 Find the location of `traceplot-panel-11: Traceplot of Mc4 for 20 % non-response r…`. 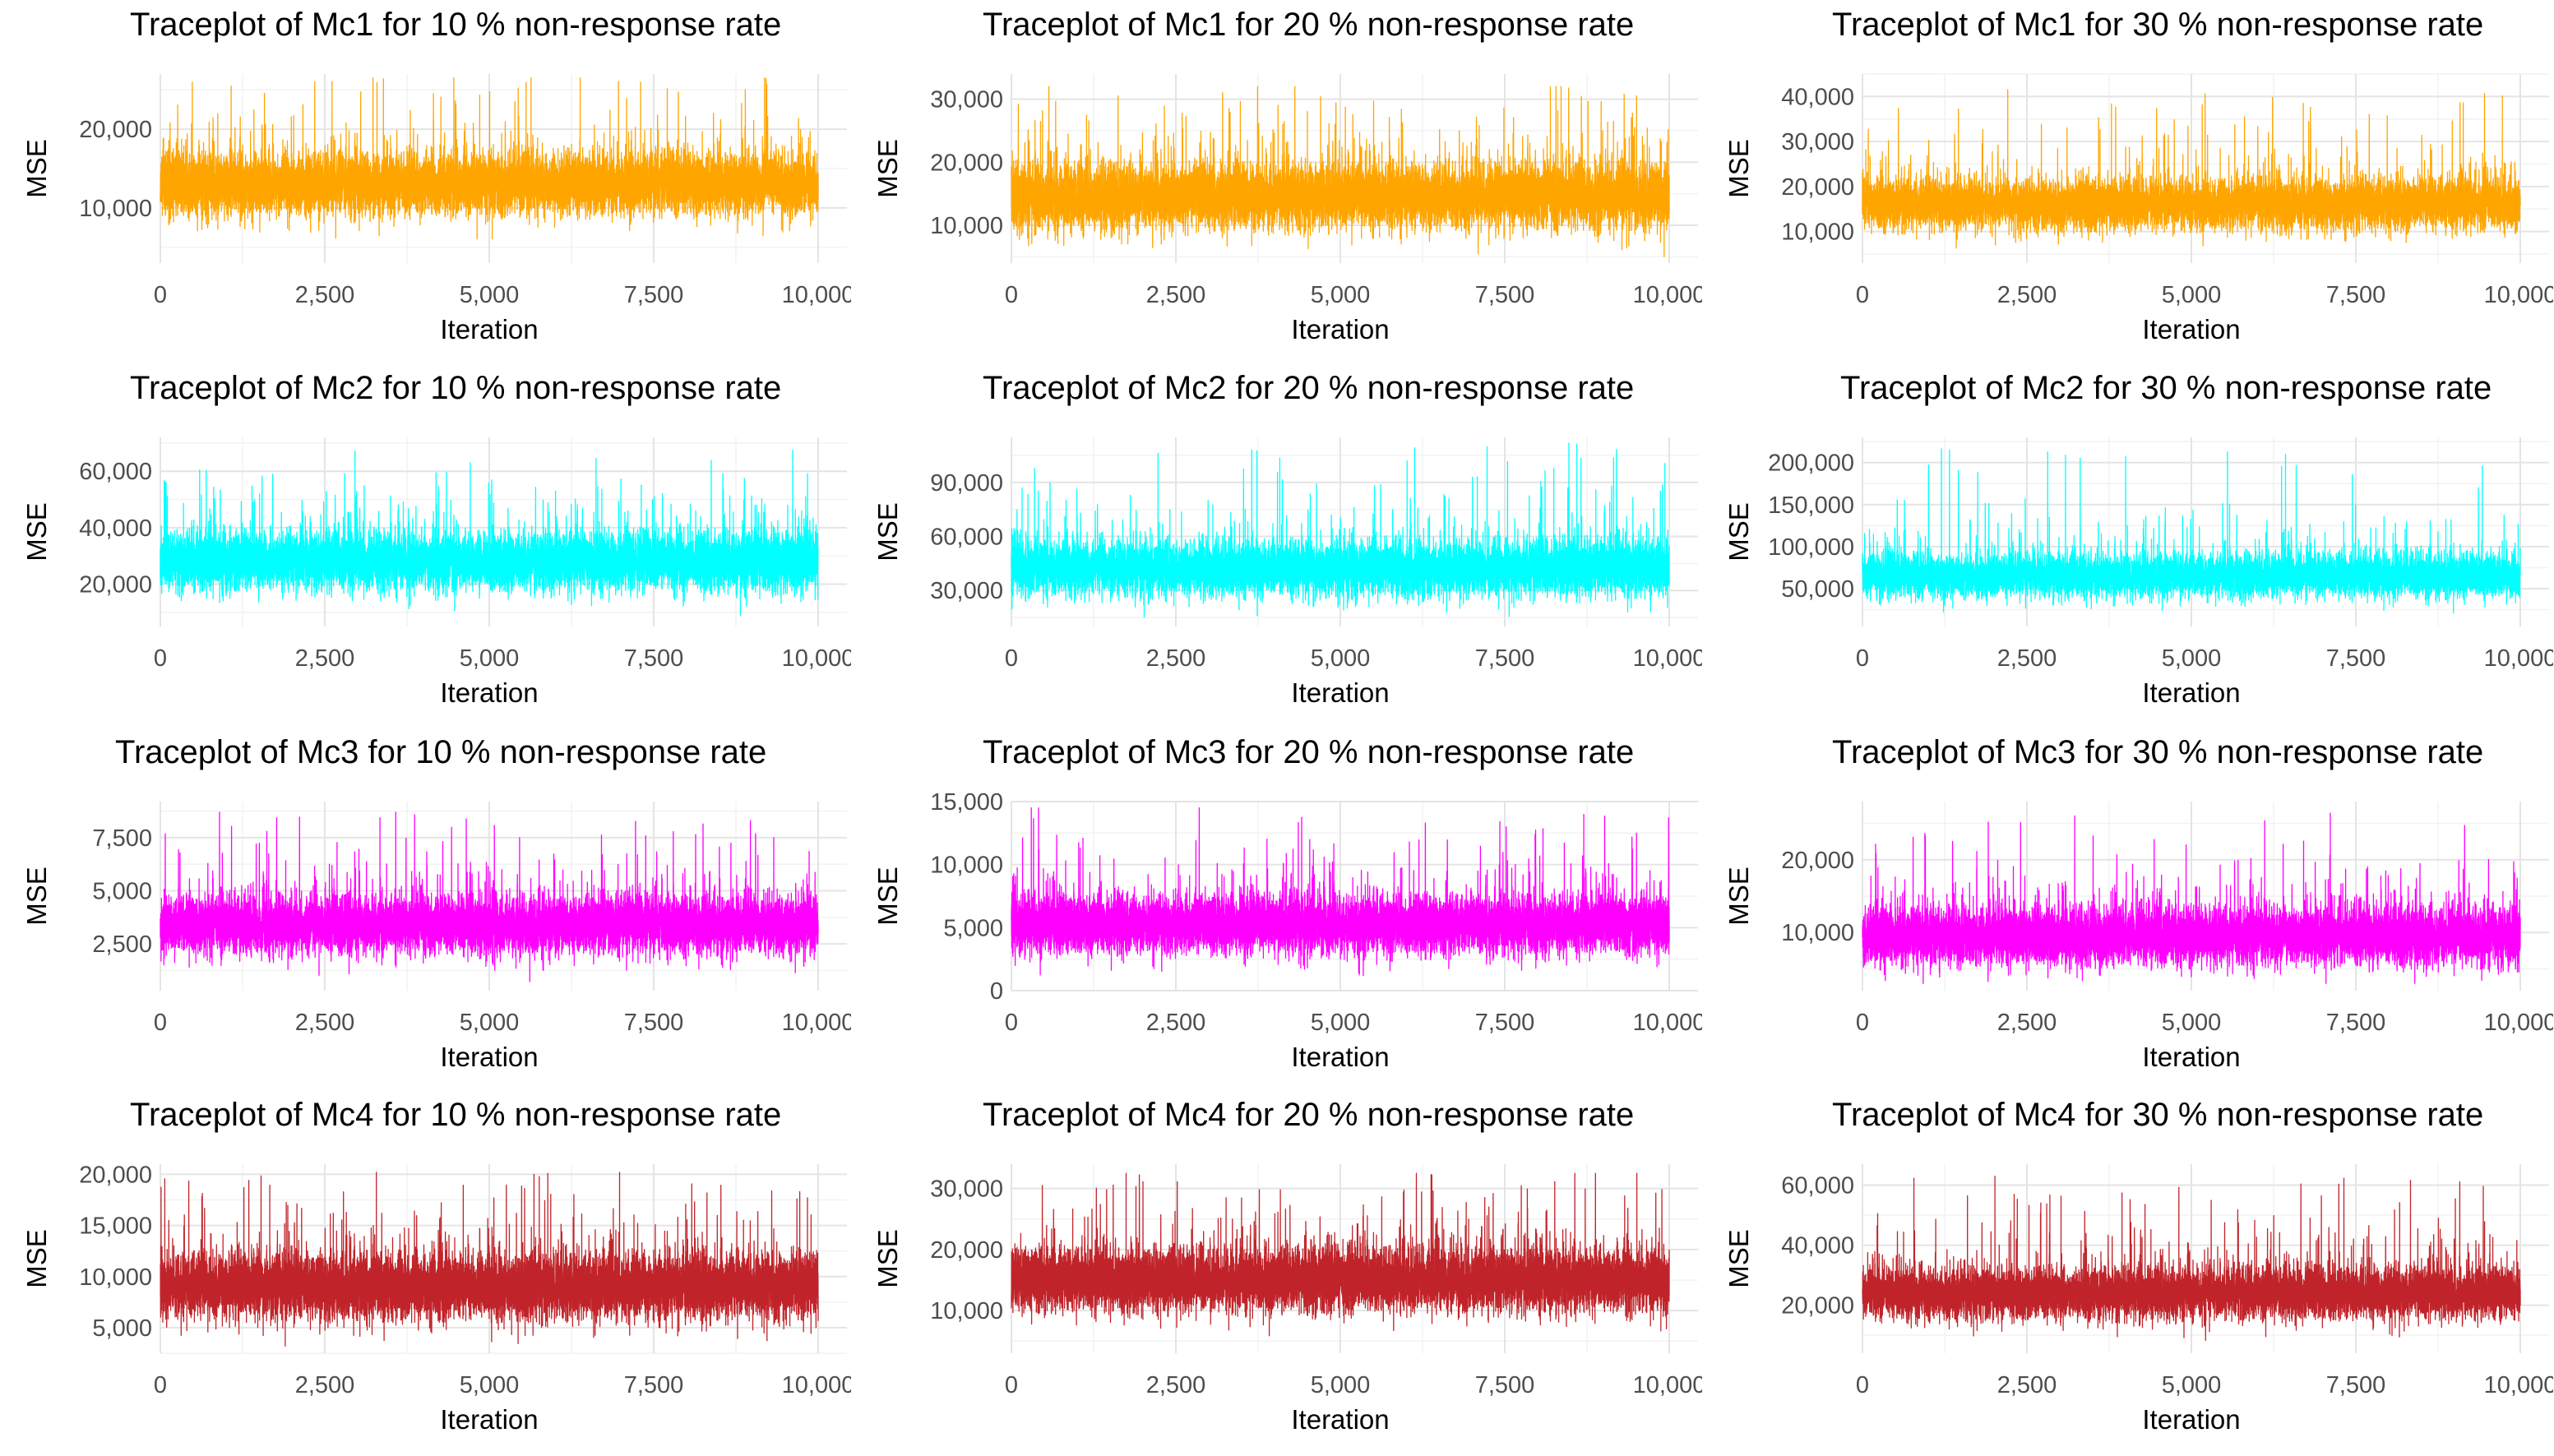

traceplot-panel-11: Traceplot of Mc4 for 20 % non-response r… is located at coordinates (1276, 1272).